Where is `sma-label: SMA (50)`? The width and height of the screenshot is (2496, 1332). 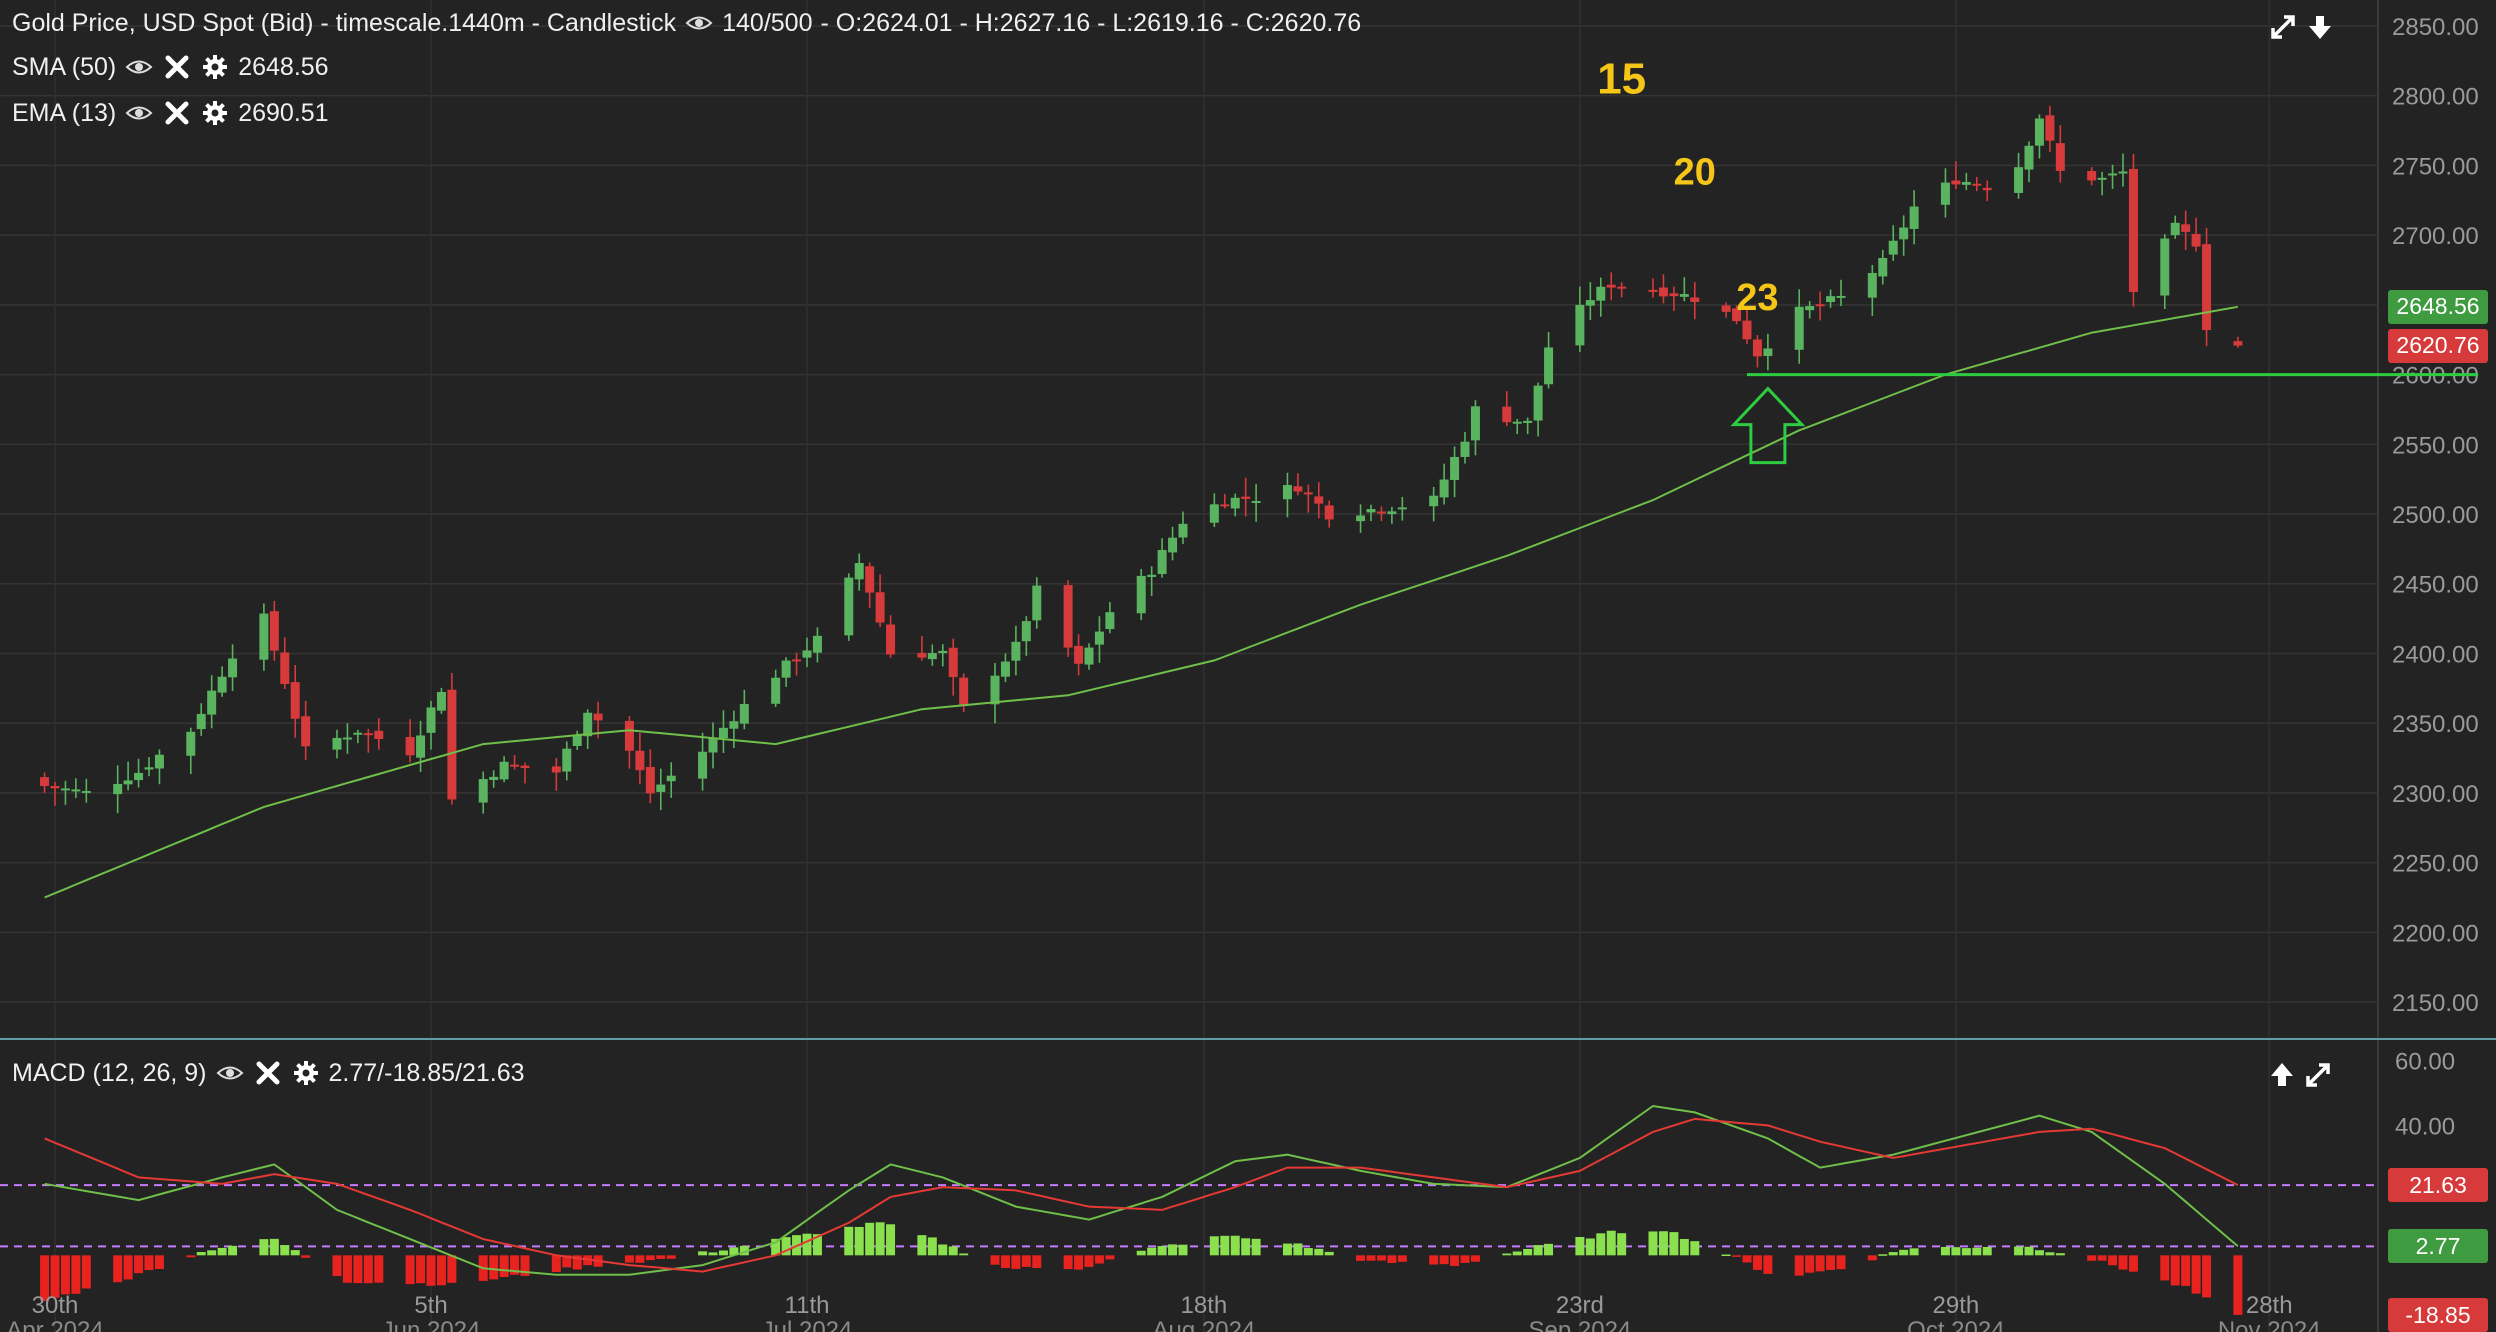 sma-label: SMA (50) is located at coordinates (64, 66).